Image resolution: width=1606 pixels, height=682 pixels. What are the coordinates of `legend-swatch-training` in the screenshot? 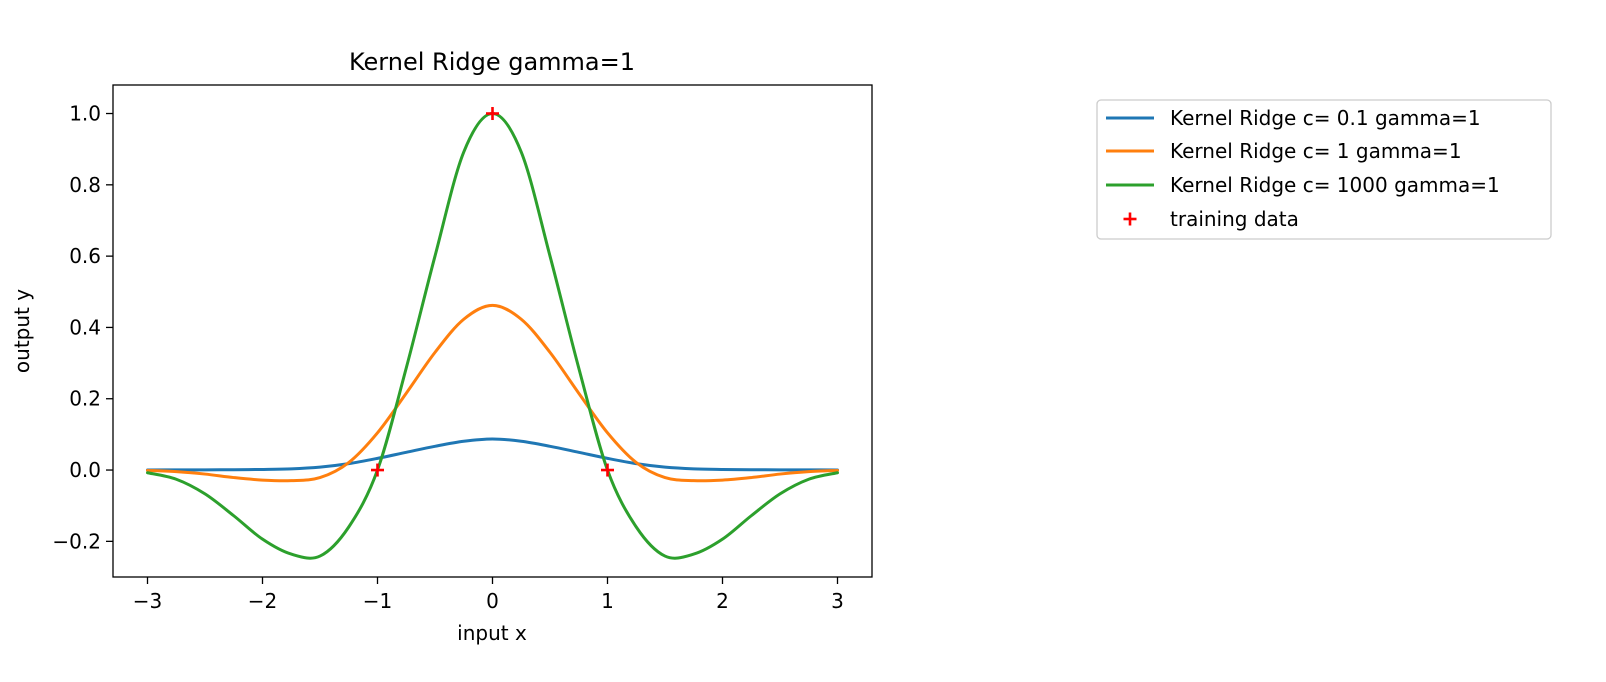 It's located at (1130, 219).